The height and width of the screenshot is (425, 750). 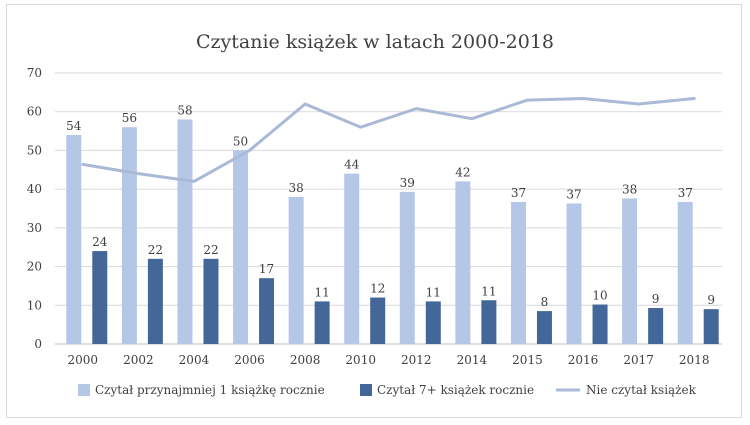 I want to click on x-tick-label: 2010, so click(x=360, y=360).